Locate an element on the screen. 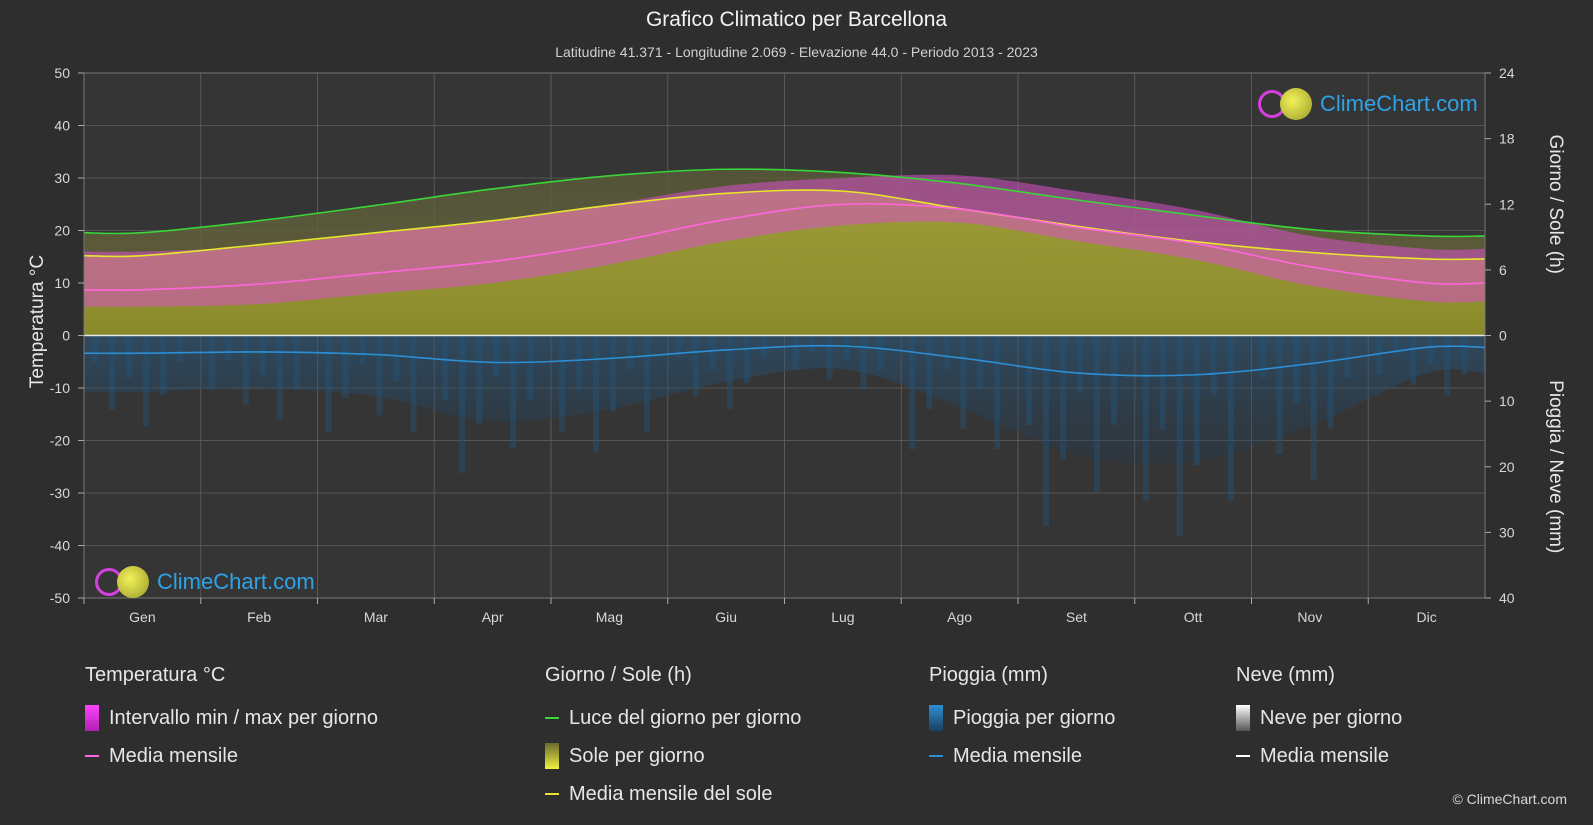 This screenshot has height=825, width=1593. daylight-swatch is located at coordinates (552, 718).